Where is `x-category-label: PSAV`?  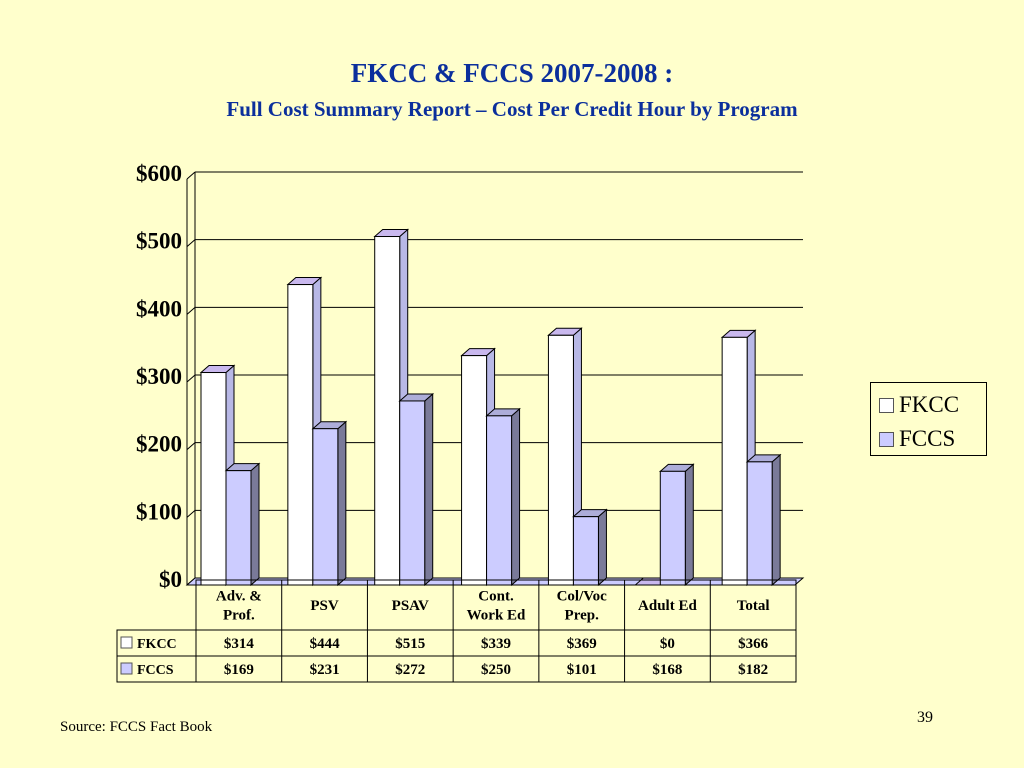
x-category-label: PSAV is located at coordinates (410, 606).